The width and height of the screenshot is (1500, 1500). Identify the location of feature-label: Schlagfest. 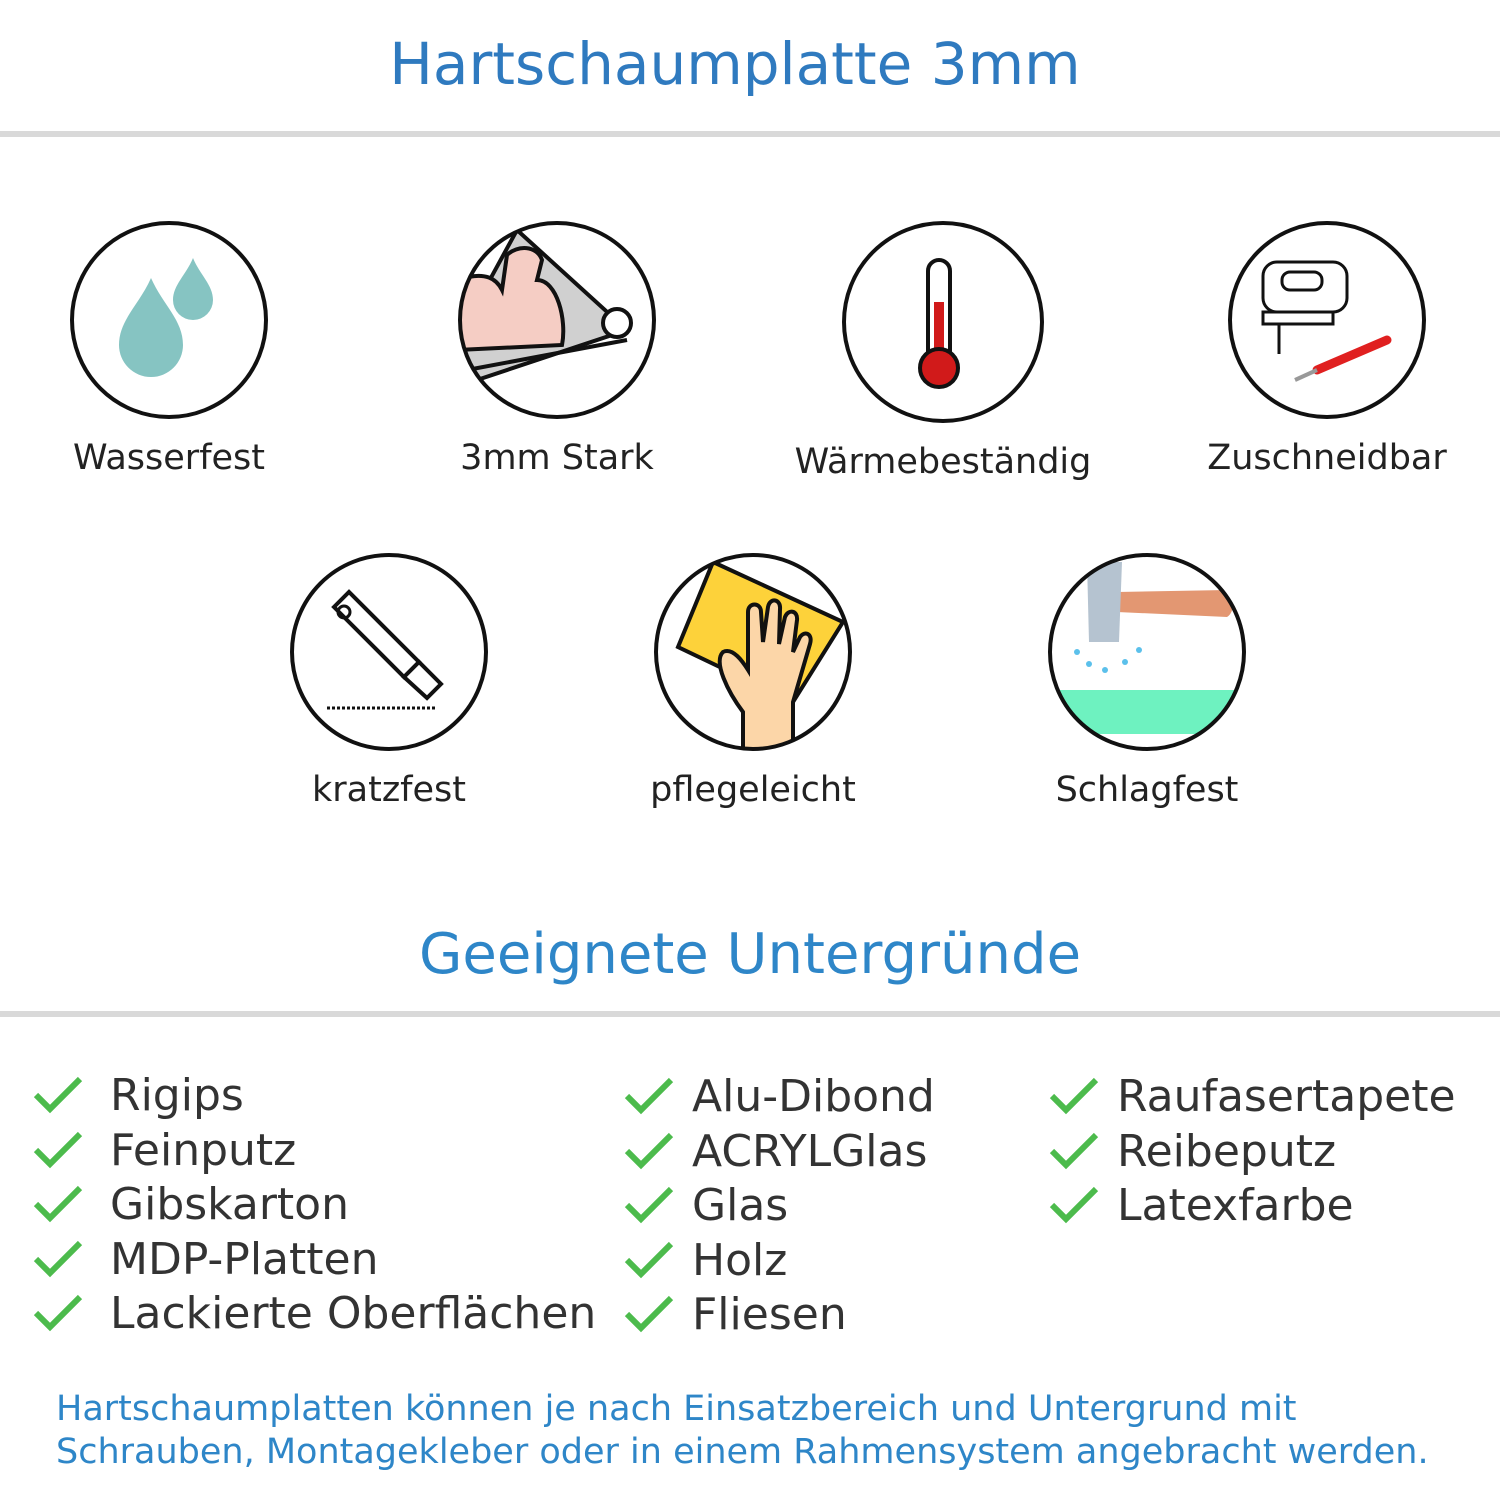
(1147, 790).